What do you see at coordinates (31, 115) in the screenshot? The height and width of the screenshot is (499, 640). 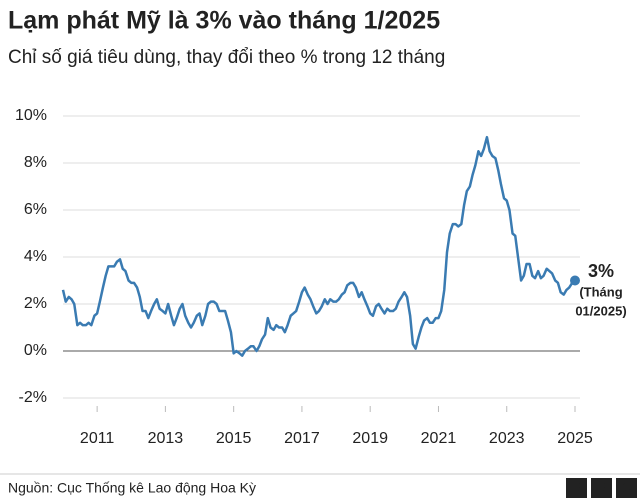 I see `y-tick-label: 10%` at bounding box center [31, 115].